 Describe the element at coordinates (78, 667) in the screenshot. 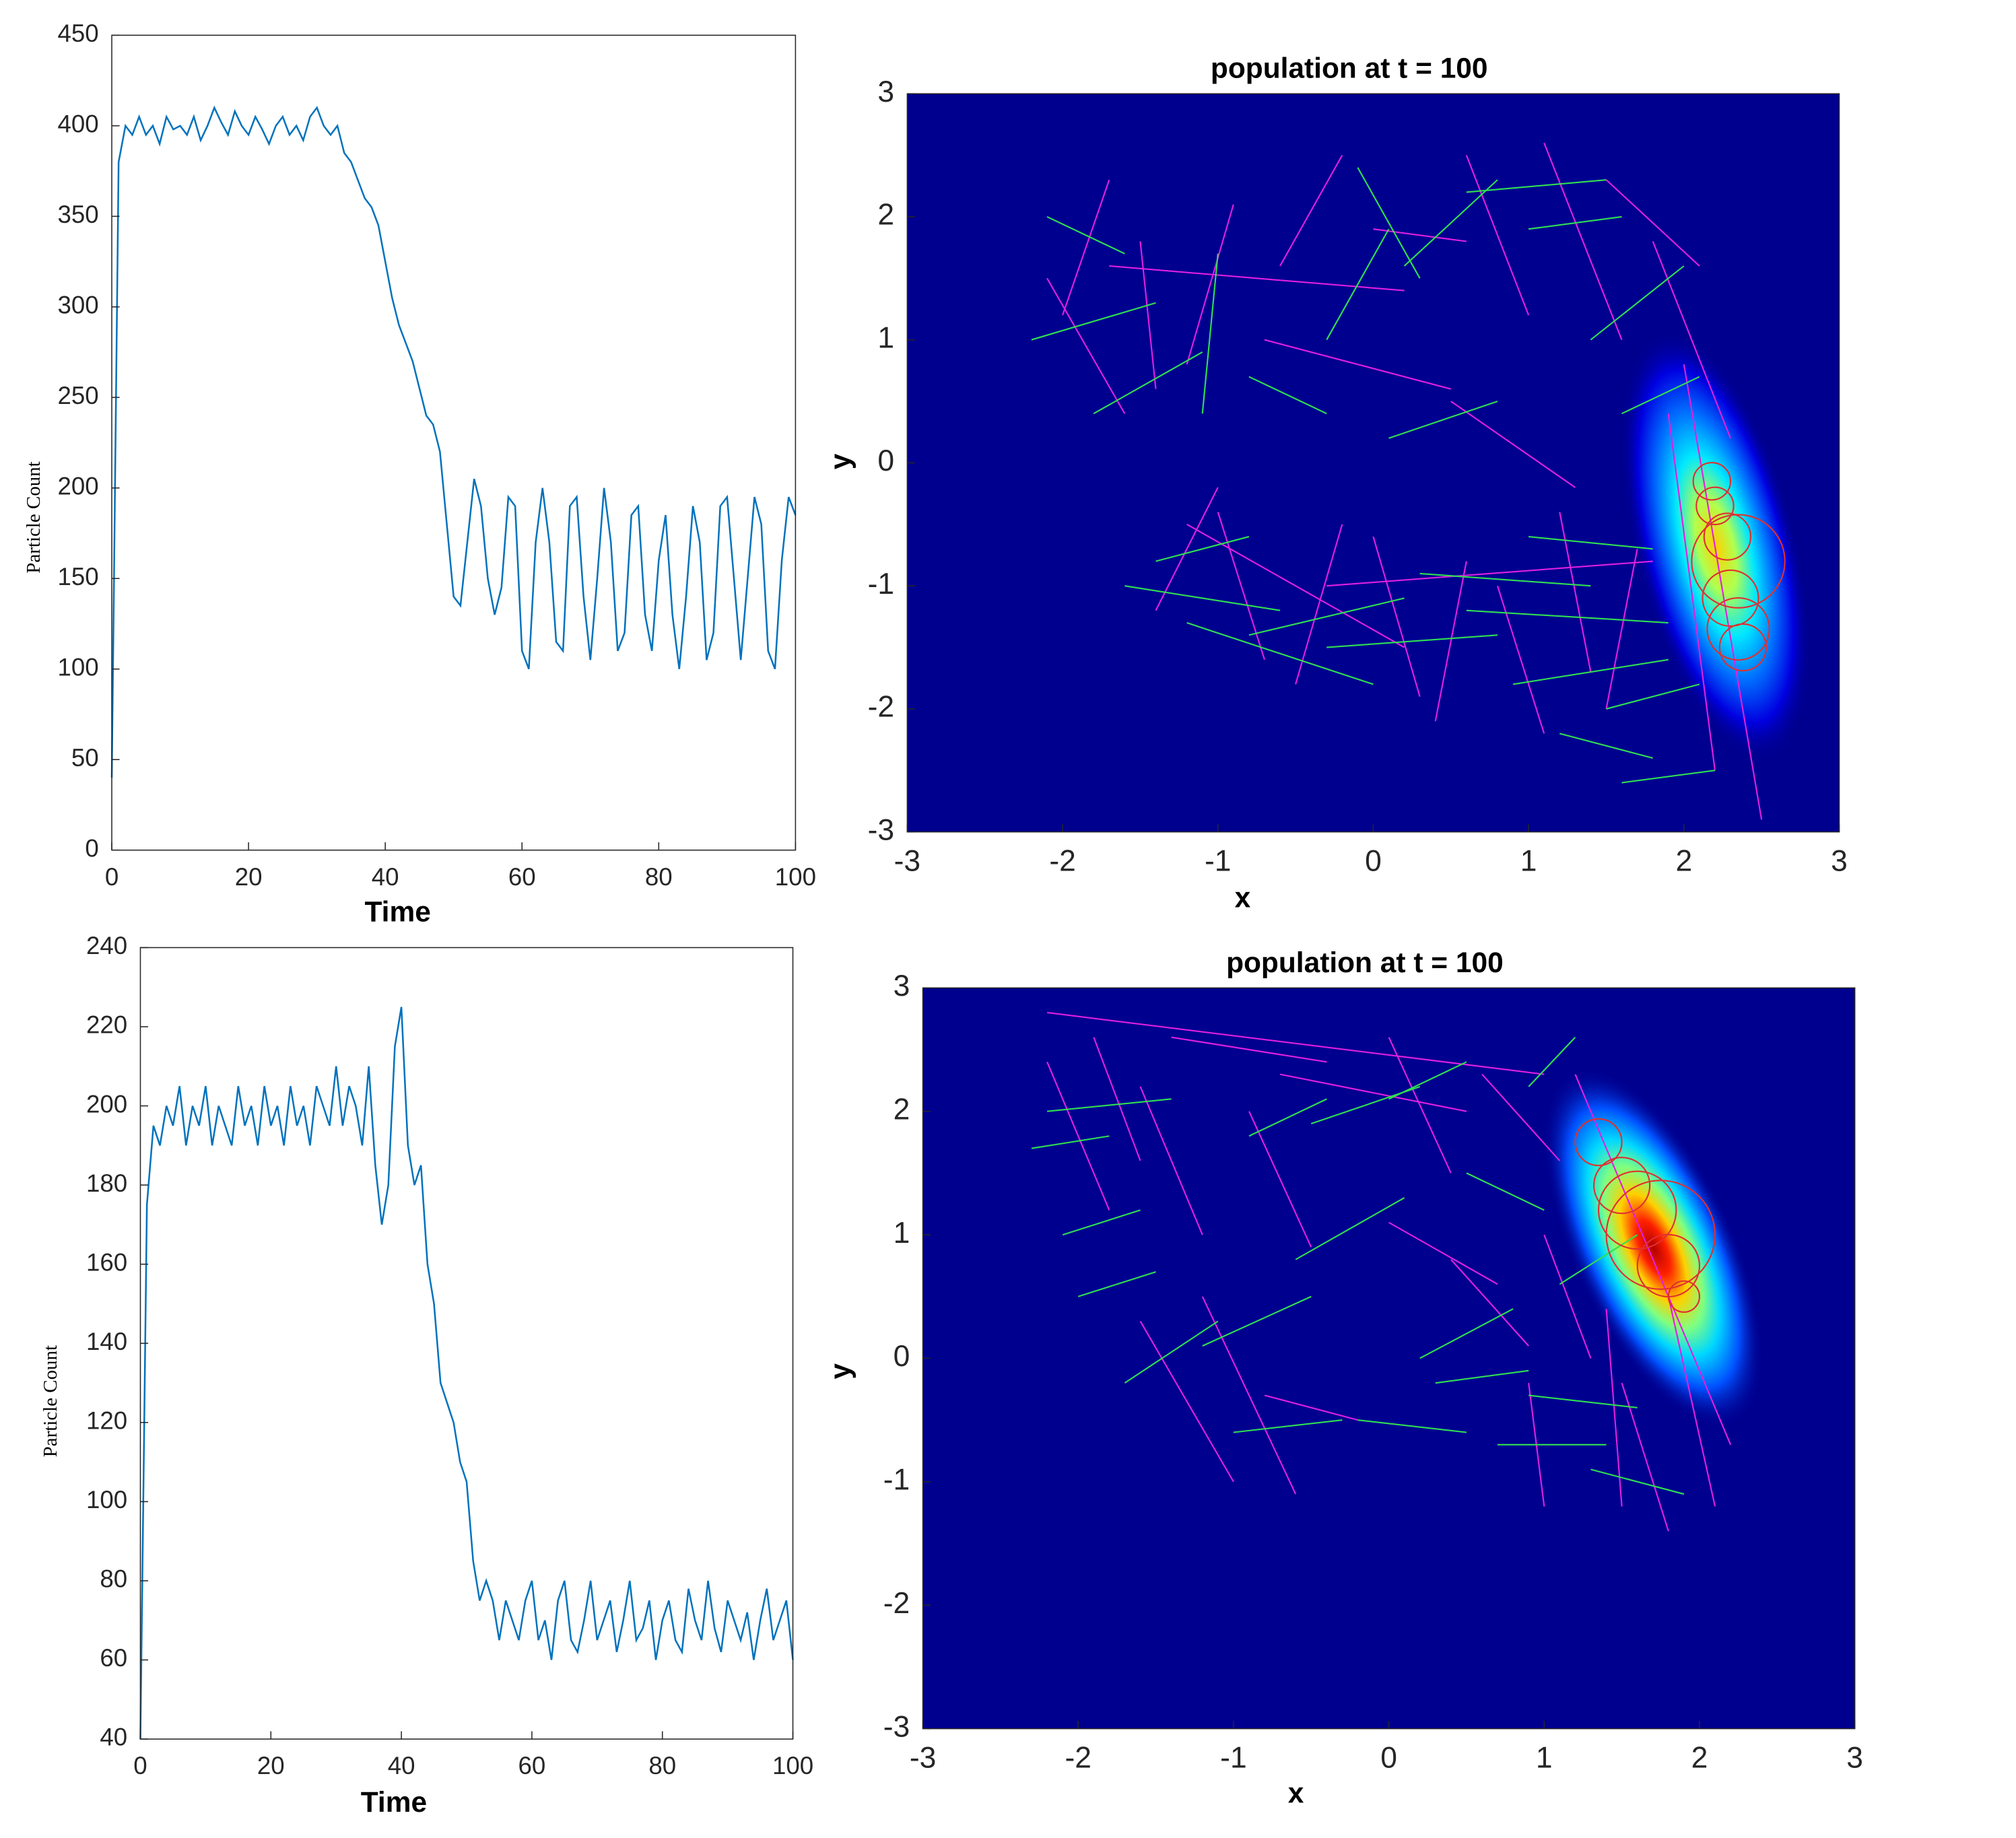

I see `y-tick-label: 100` at that location.